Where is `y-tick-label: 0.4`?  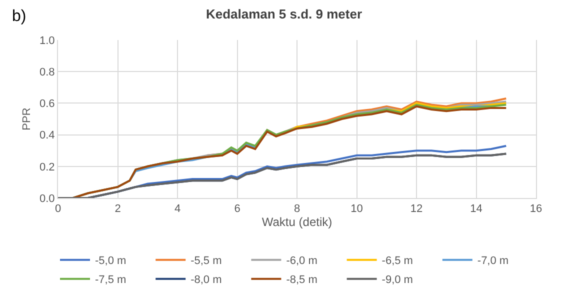
y-tick-label: 0.4 is located at coordinates (47, 136).